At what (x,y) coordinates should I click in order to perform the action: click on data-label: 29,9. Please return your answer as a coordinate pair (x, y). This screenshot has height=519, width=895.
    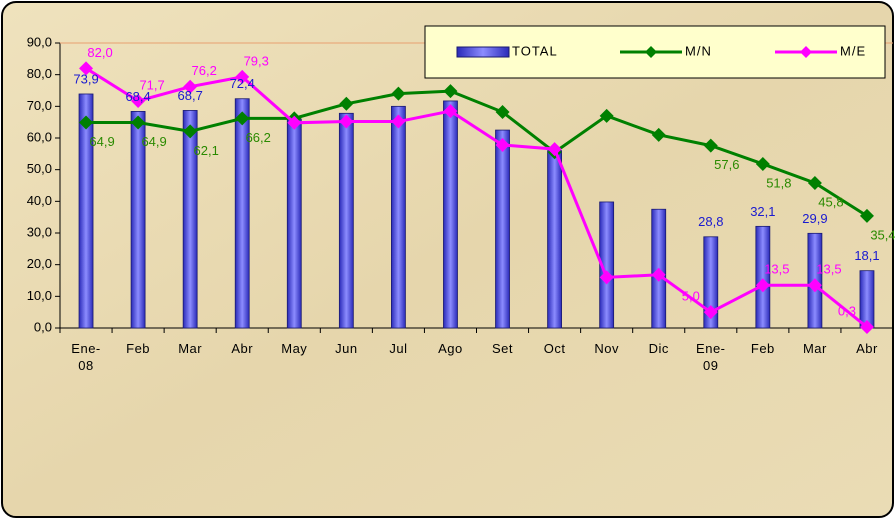
    Looking at the image, I should click on (814, 218).